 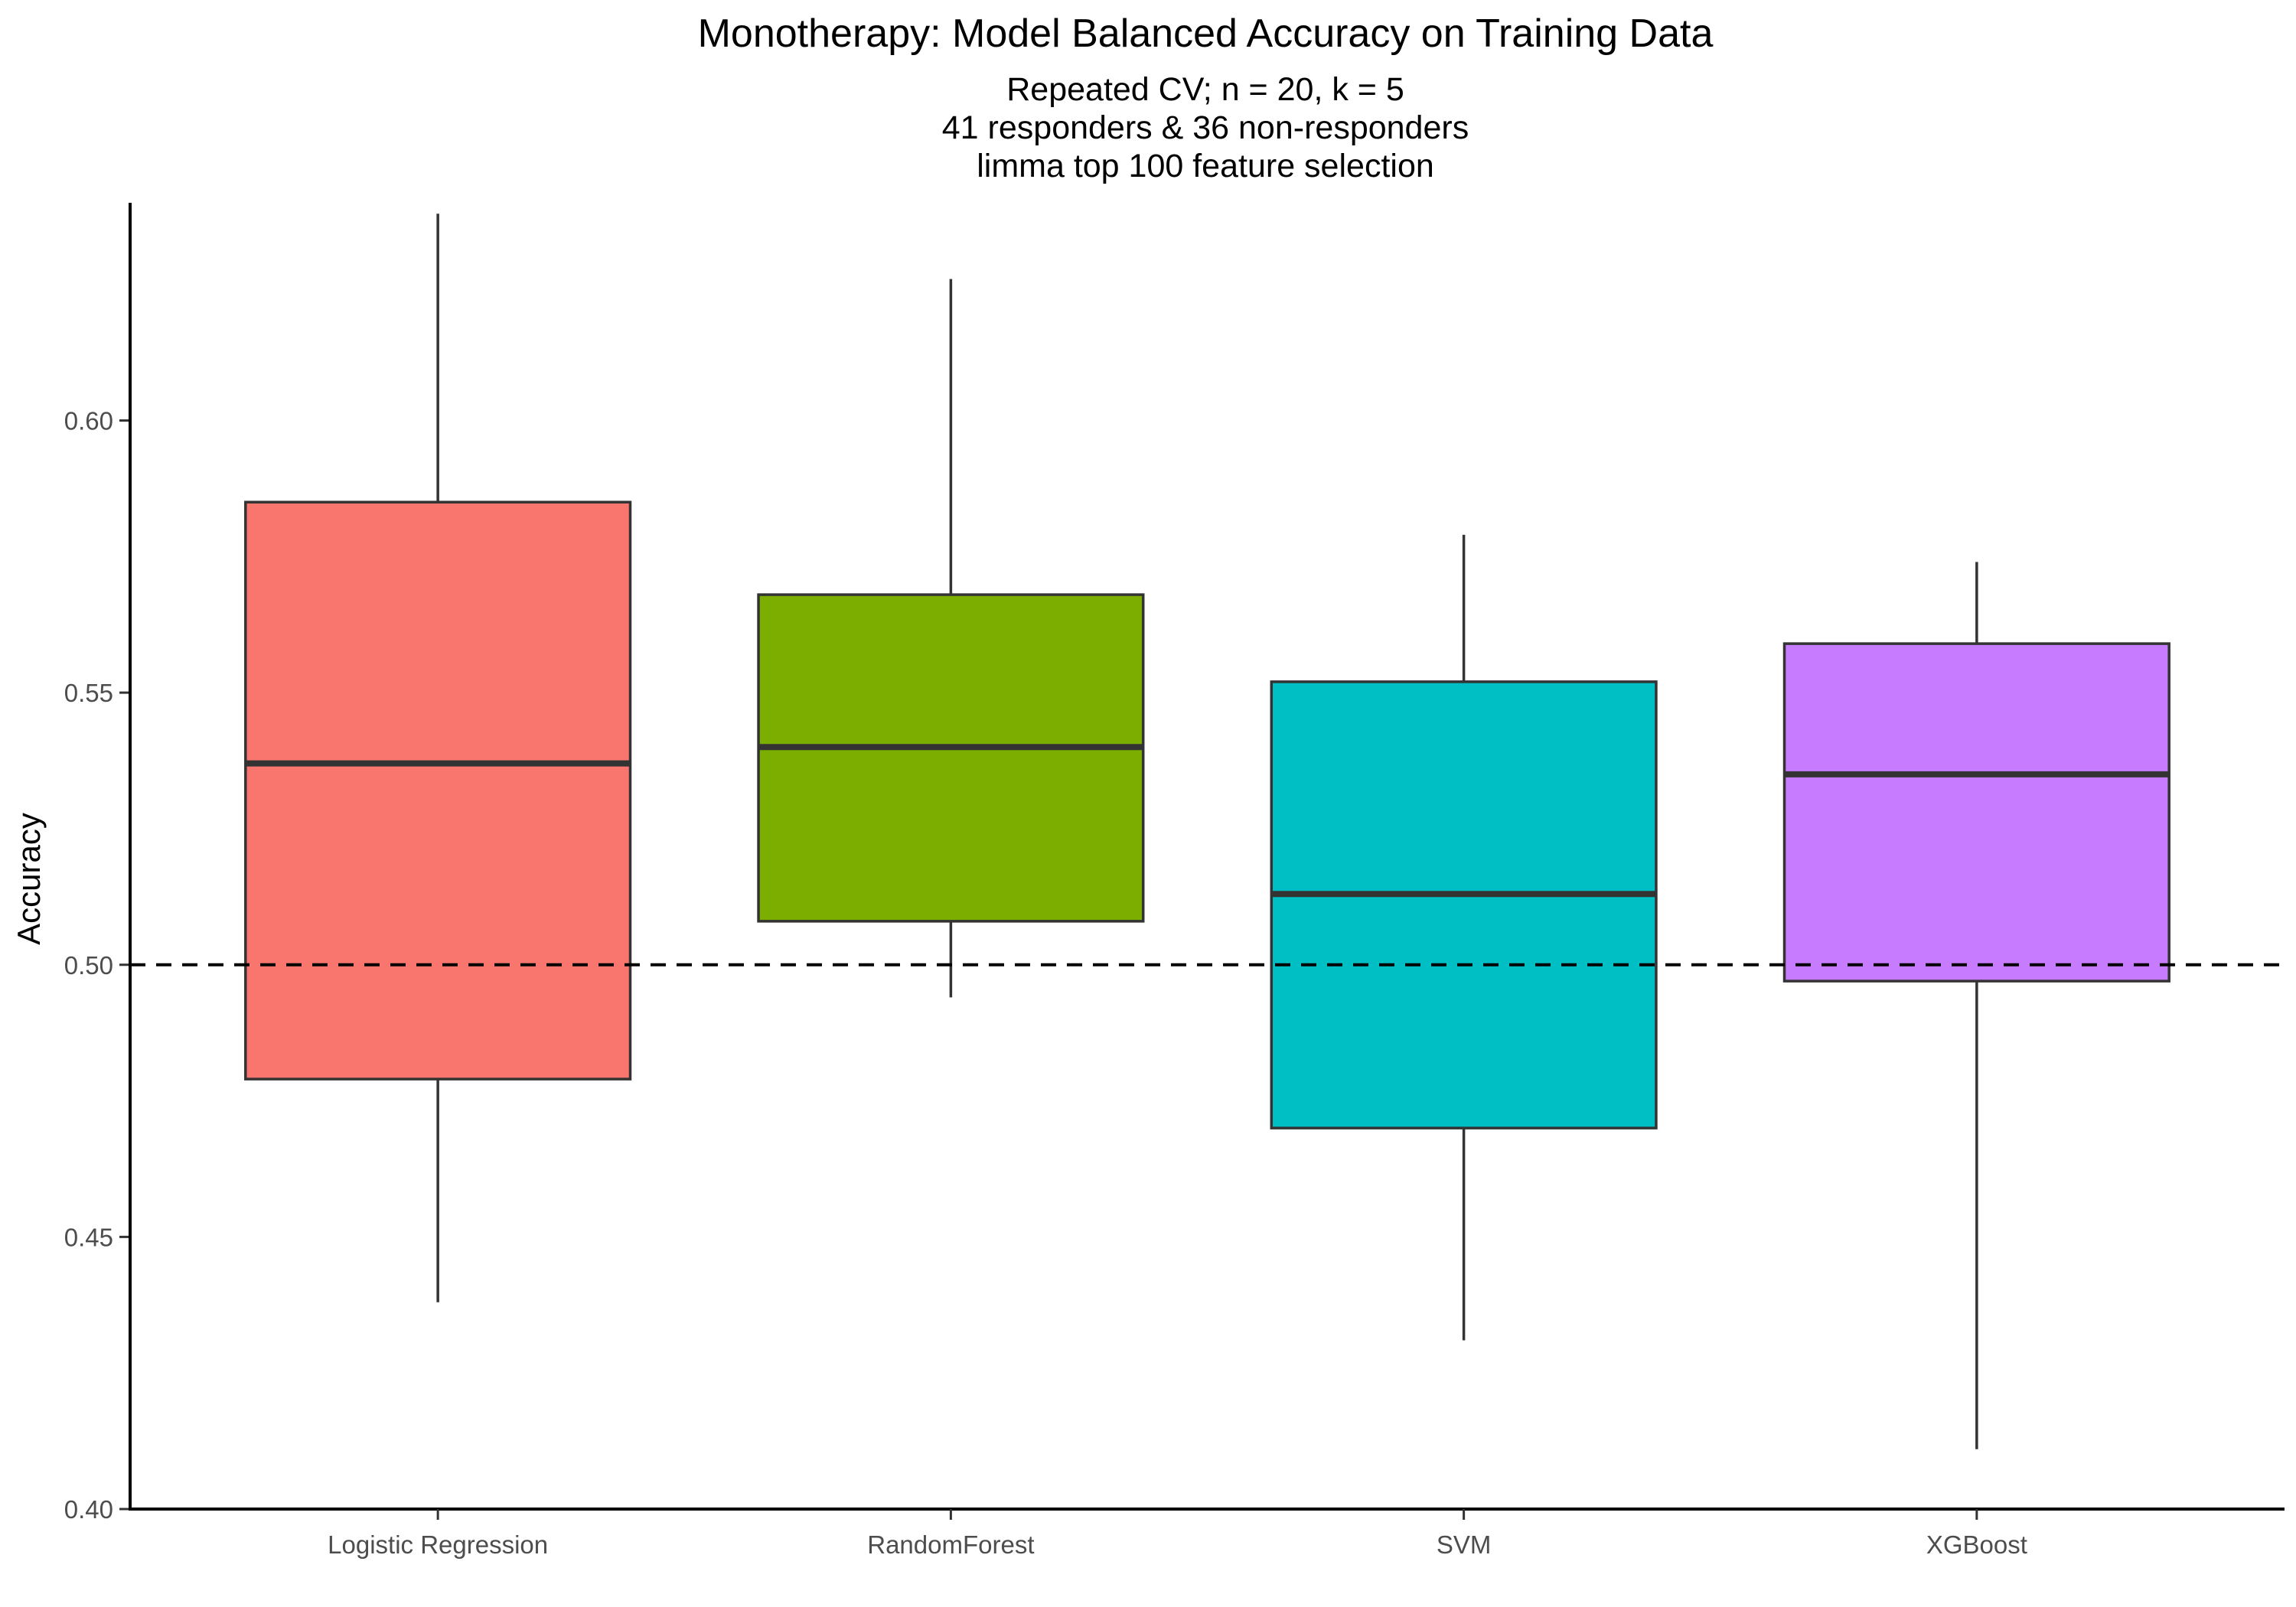 I want to click on chart-subtitle-line-1: Repeated CV; n = 20, k = 5, so click(x=1205, y=89).